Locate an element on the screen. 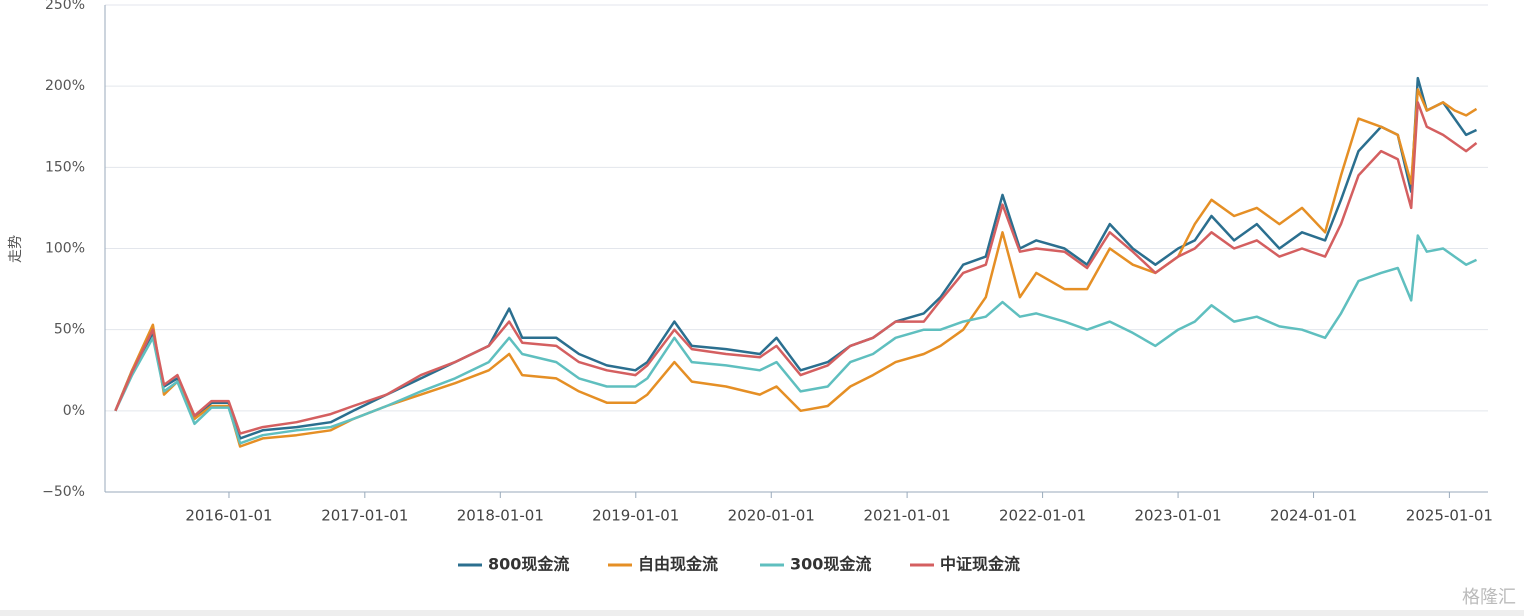 The width and height of the screenshot is (1524, 616). legend-label: 800现金流 is located at coordinates (528, 564).